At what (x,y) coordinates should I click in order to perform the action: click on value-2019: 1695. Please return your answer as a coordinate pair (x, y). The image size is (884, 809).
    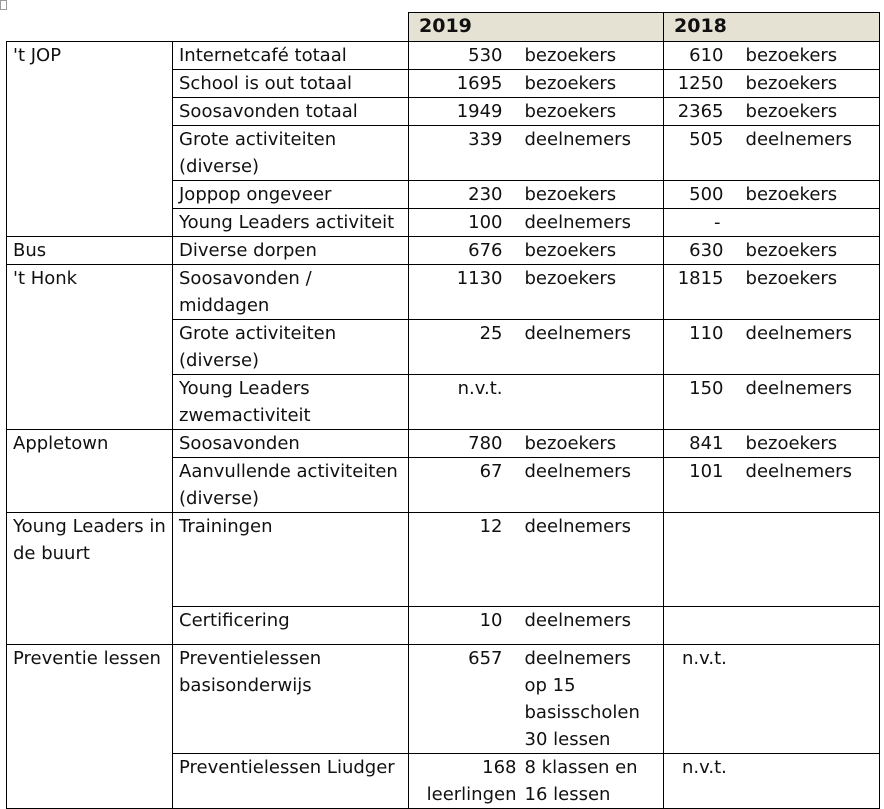
    Looking at the image, I should click on (465, 83).